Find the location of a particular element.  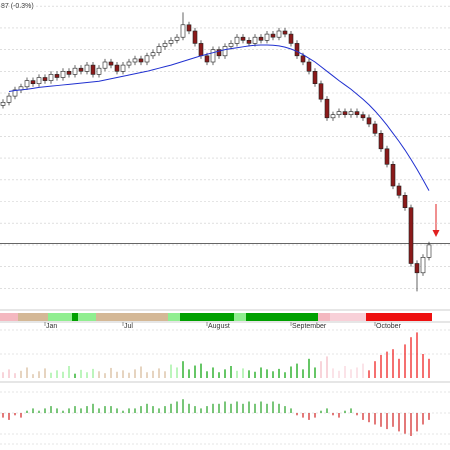

arrow-head is located at coordinates (436, 233).